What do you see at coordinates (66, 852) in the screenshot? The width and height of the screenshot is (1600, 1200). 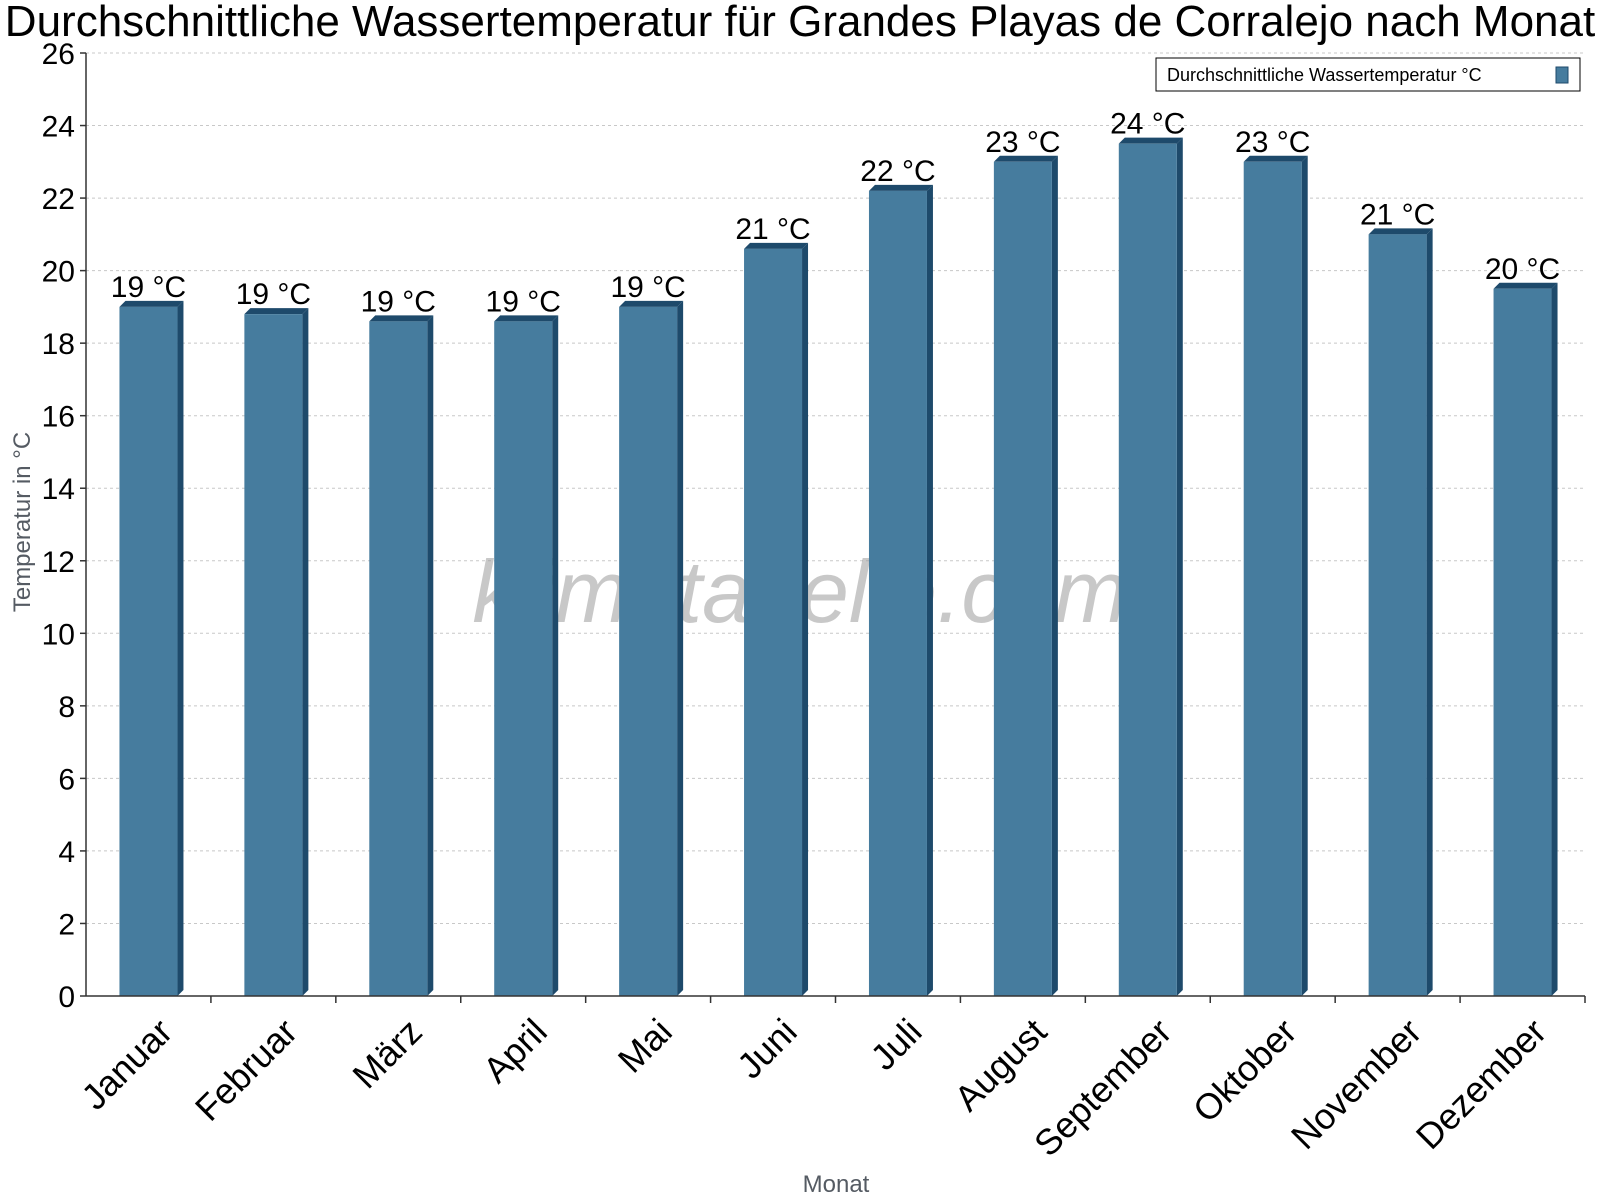 I see `y-tick-label: 4` at bounding box center [66, 852].